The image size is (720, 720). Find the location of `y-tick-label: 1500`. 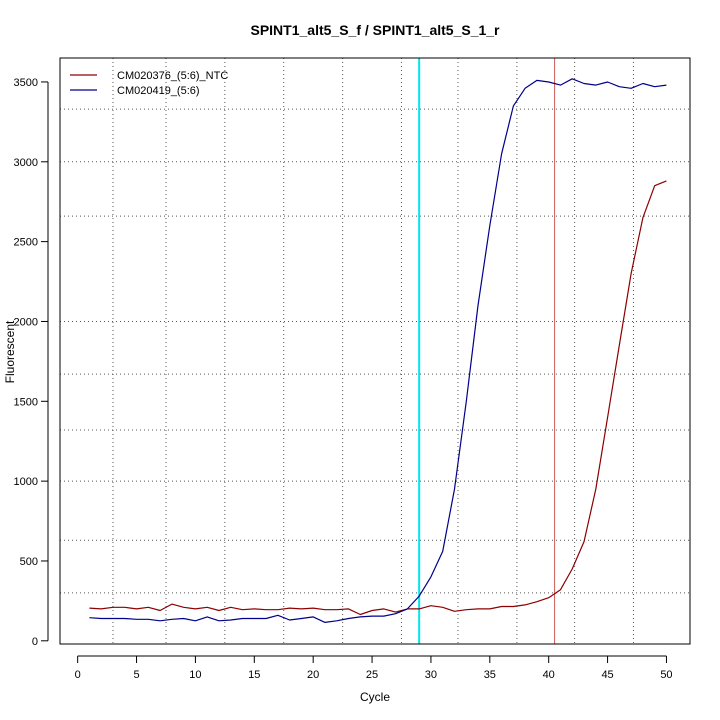

y-tick-label: 1500 is located at coordinates (26, 402).